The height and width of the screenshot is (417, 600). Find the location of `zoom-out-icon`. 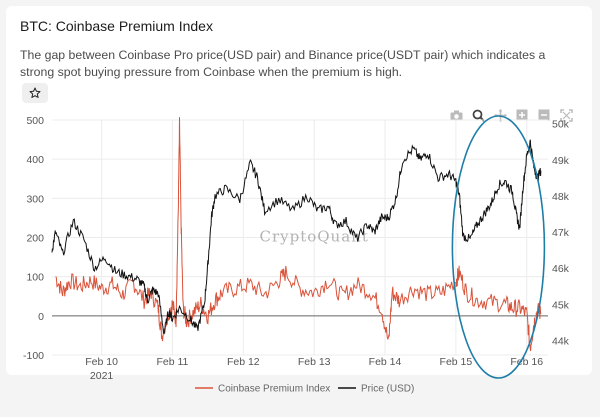

zoom-out-icon is located at coordinates (544, 115).